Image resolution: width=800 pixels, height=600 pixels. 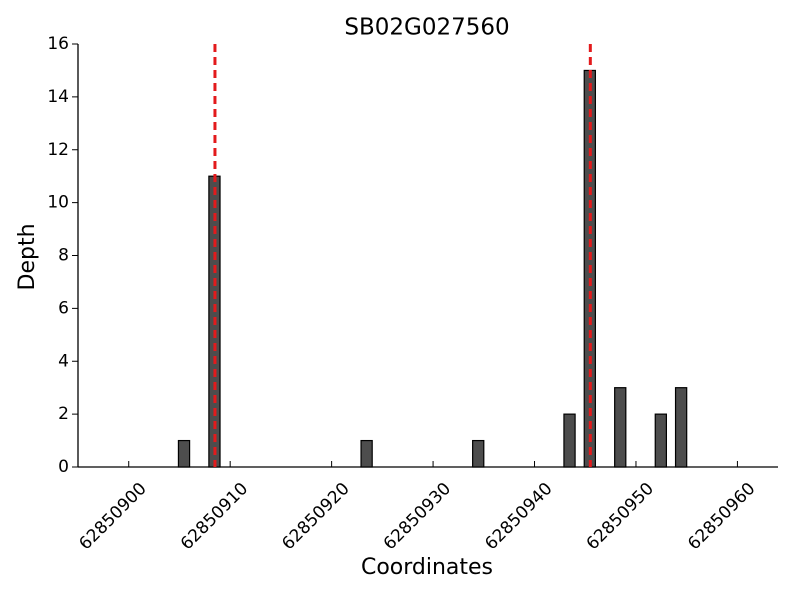 What do you see at coordinates (518, 516) in the screenshot?
I see `x-tick-label: 62850940` at bounding box center [518, 516].